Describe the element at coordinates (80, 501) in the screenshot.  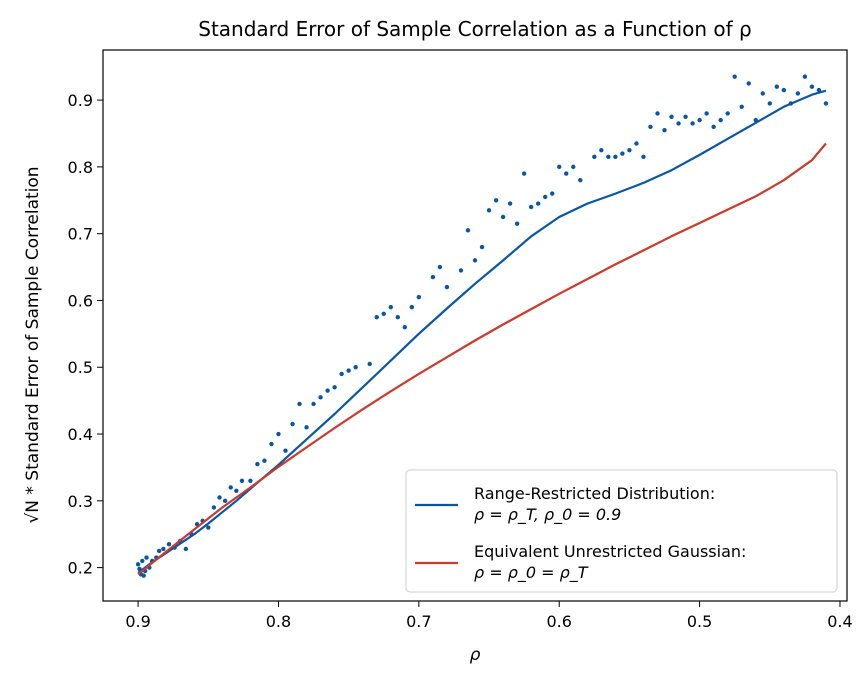
I see `y-tick-label: 0.3` at that location.